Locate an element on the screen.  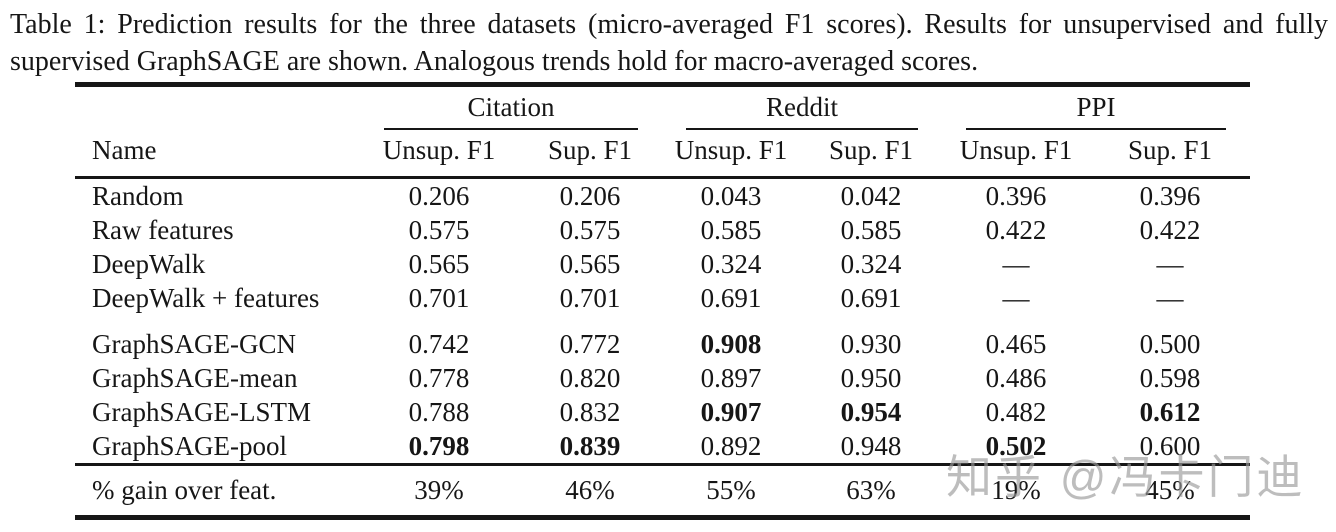
group-rule-citation is located at coordinates (511, 129).